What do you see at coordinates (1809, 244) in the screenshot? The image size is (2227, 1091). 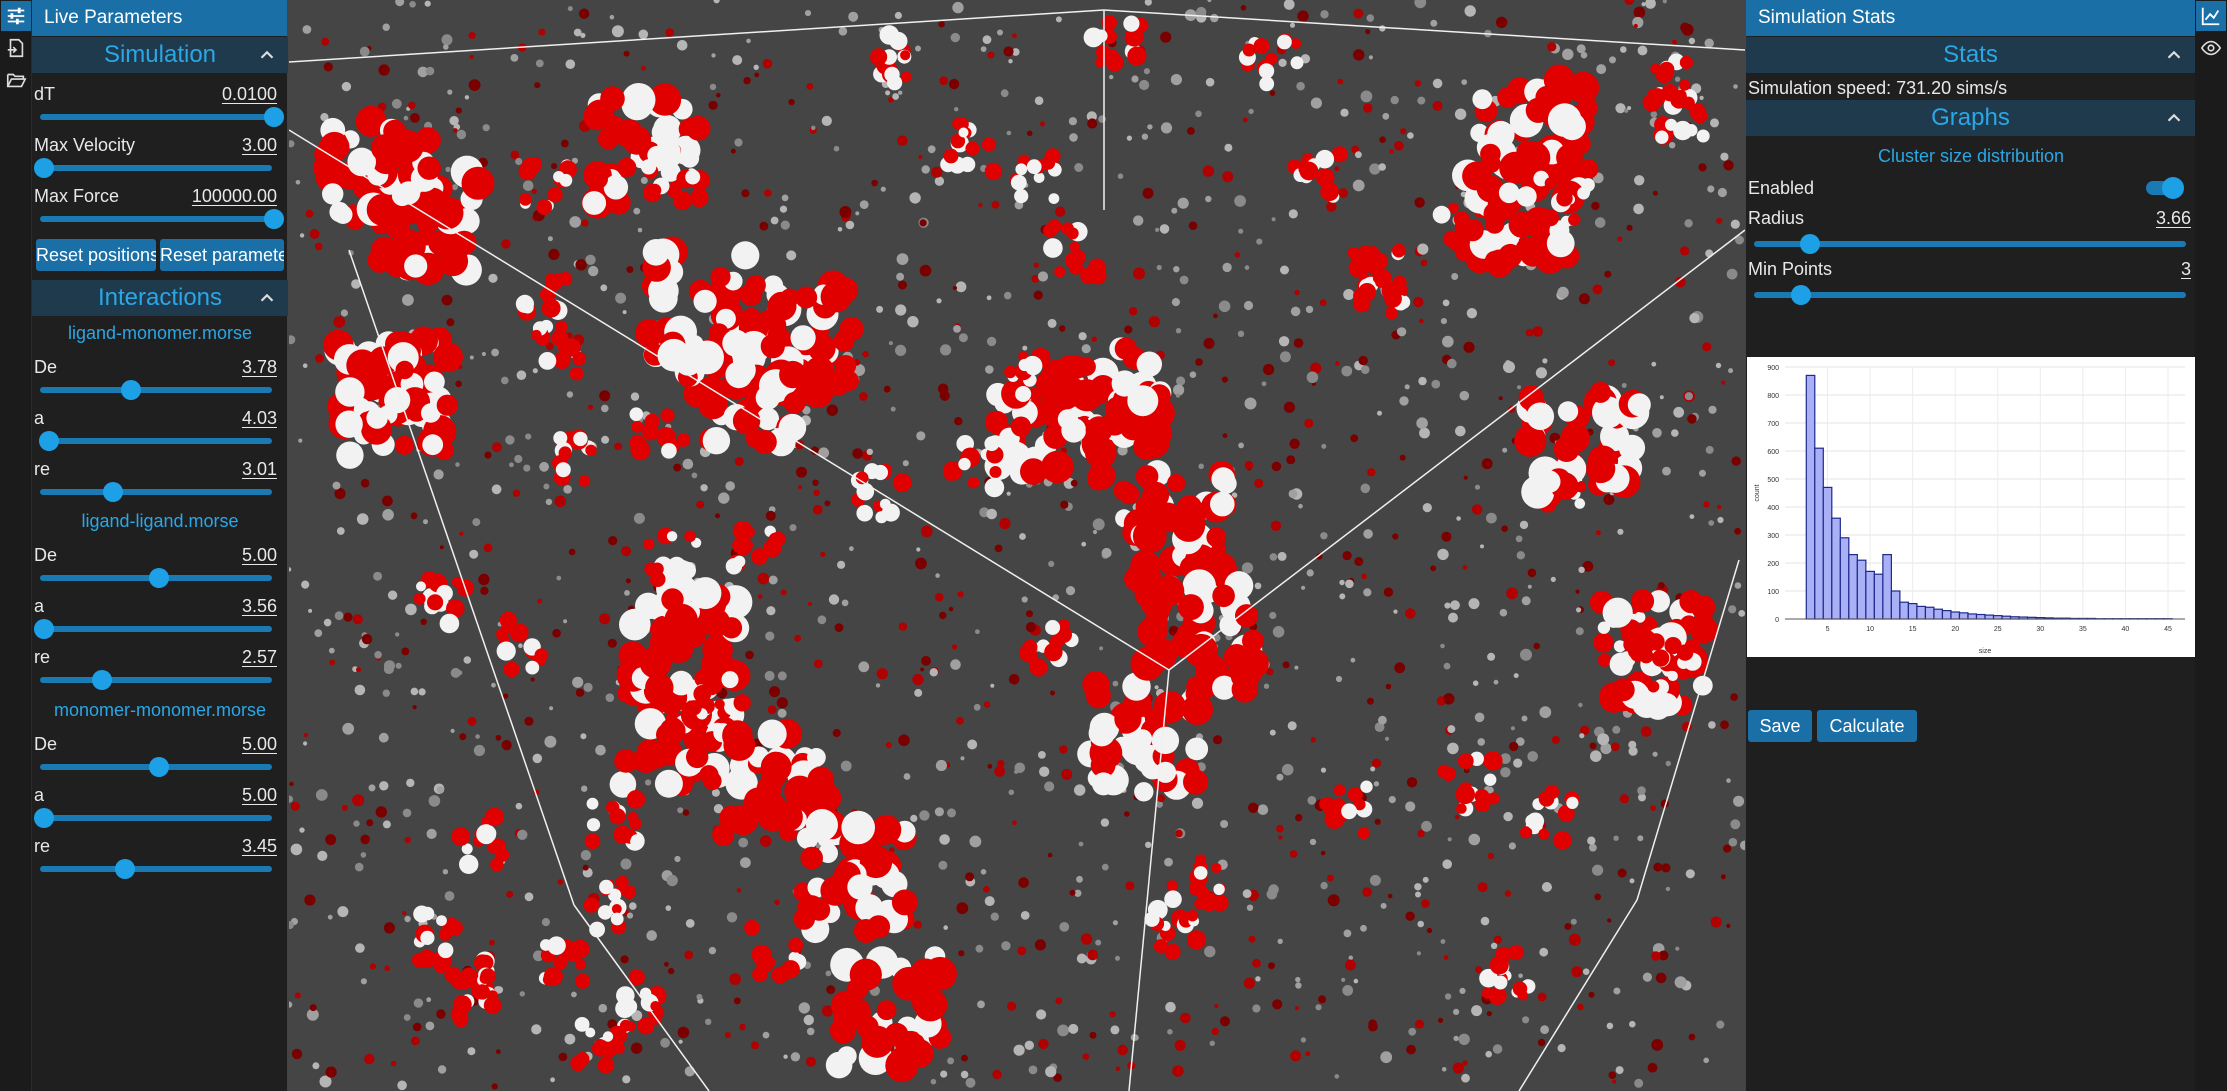 I see `radius-slider-thumb` at bounding box center [1809, 244].